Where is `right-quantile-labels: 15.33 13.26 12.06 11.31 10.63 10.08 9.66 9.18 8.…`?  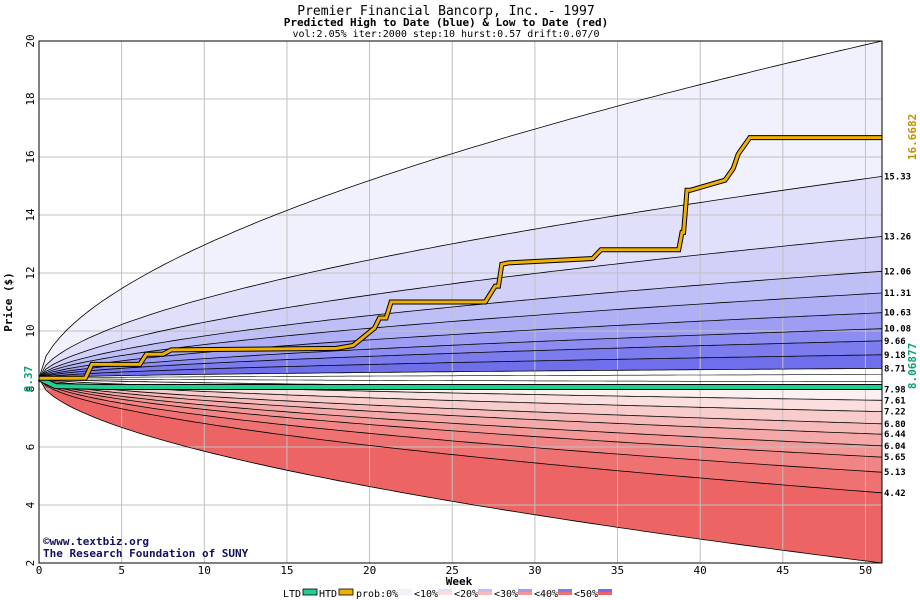
right-quantile-labels: 15.33 13.26 12.06 11.31 10.63 10.08 9.66 9.18 8.… is located at coordinates (897, 335).